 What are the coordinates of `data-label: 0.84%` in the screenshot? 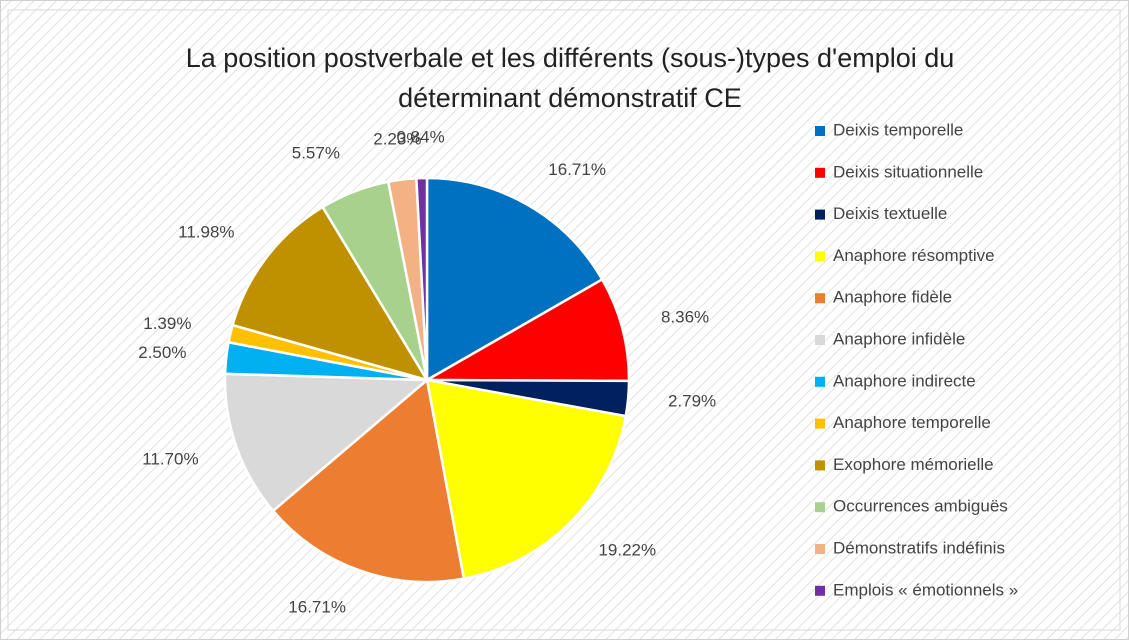 It's located at (421, 137).